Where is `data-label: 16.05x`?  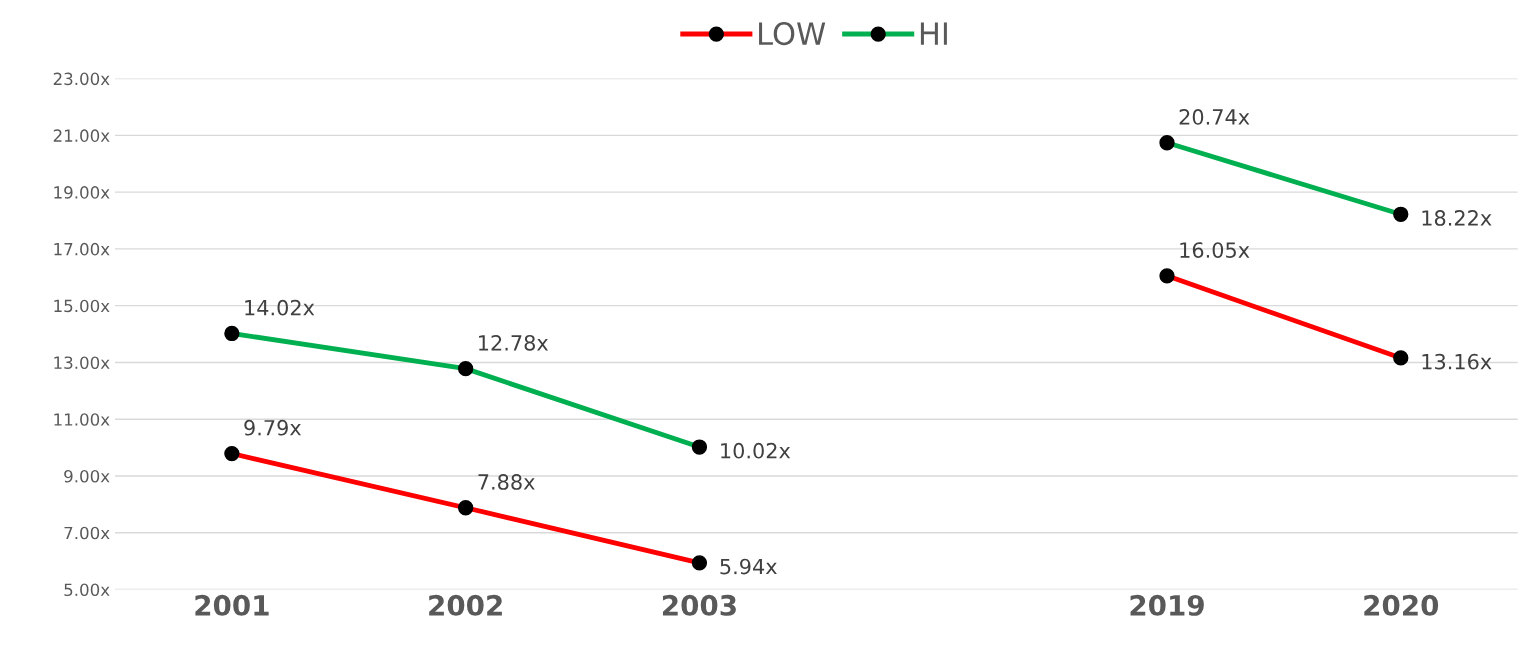 data-label: 16.05x is located at coordinates (1215, 250).